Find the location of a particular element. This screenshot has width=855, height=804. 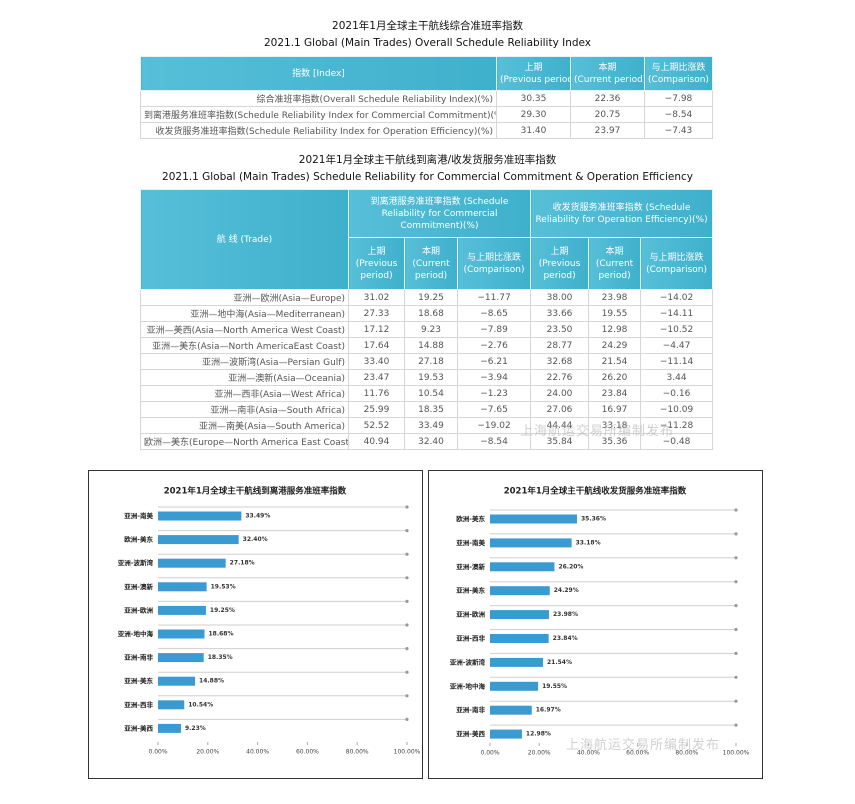

cell: 33.40 is located at coordinates (376, 361).